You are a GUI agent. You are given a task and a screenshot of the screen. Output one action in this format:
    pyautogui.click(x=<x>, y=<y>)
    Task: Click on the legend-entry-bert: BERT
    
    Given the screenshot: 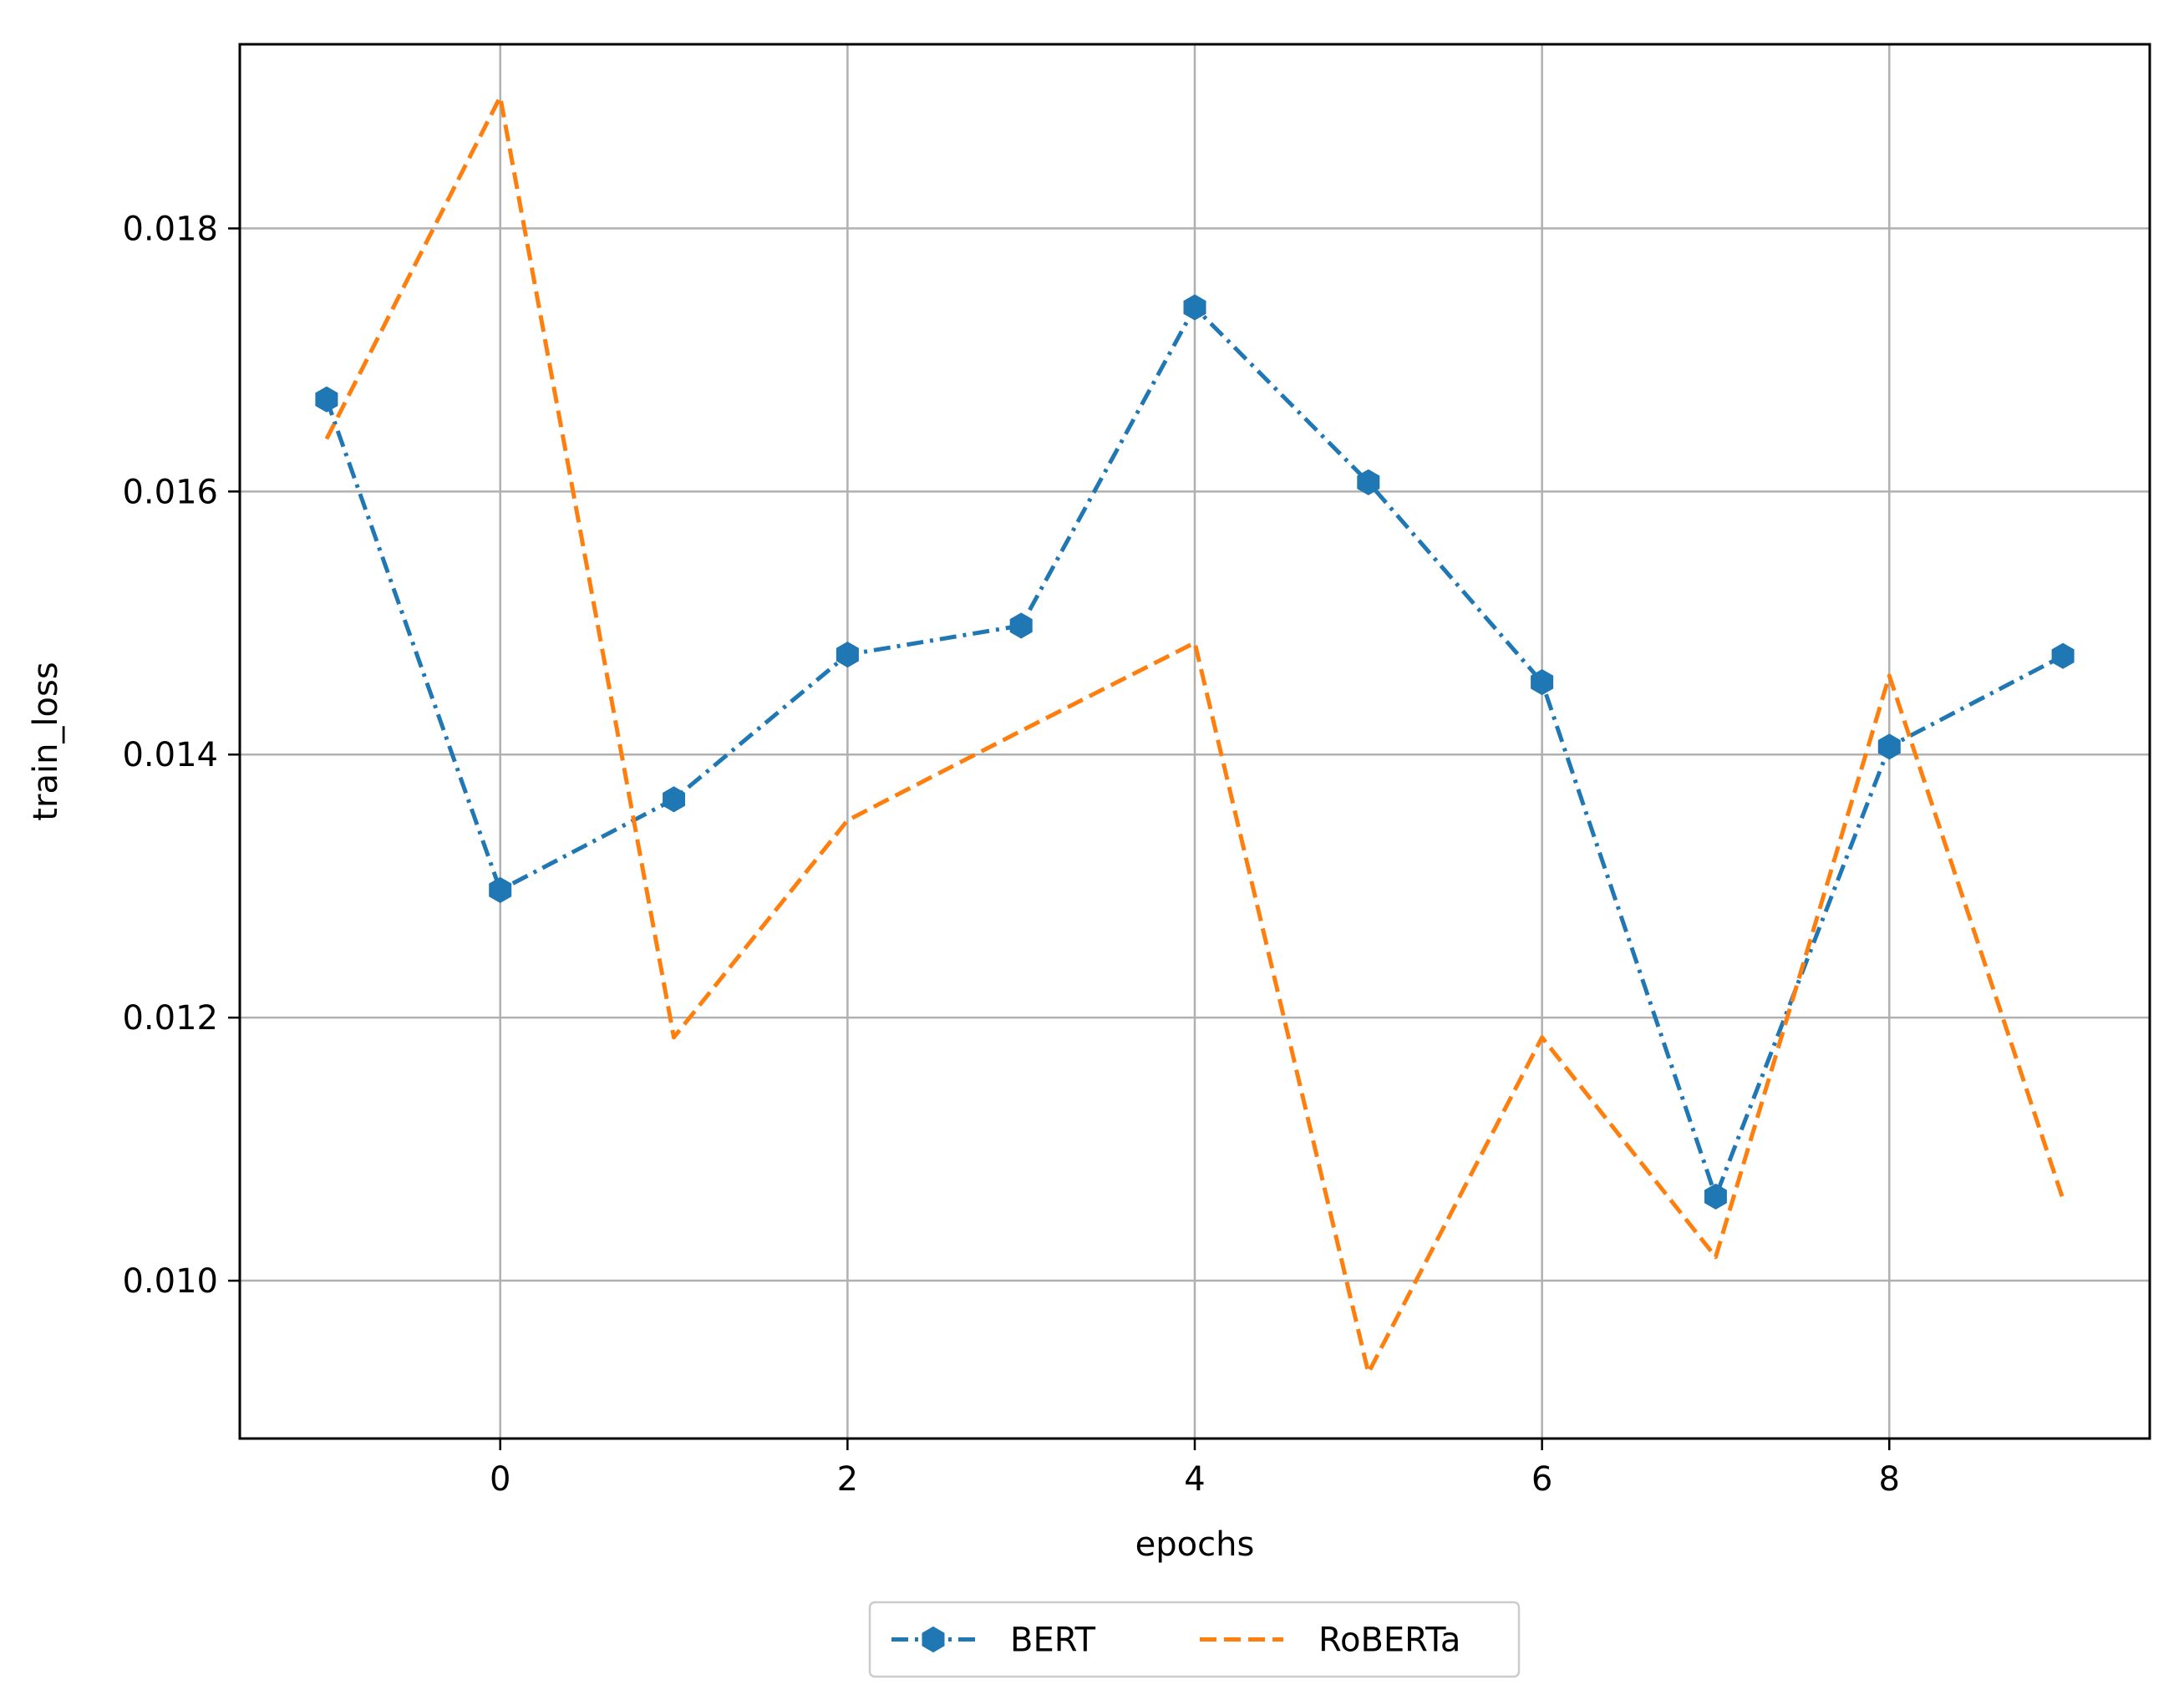 What is the action you would take?
    pyautogui.click(x=993, y=1640)
    